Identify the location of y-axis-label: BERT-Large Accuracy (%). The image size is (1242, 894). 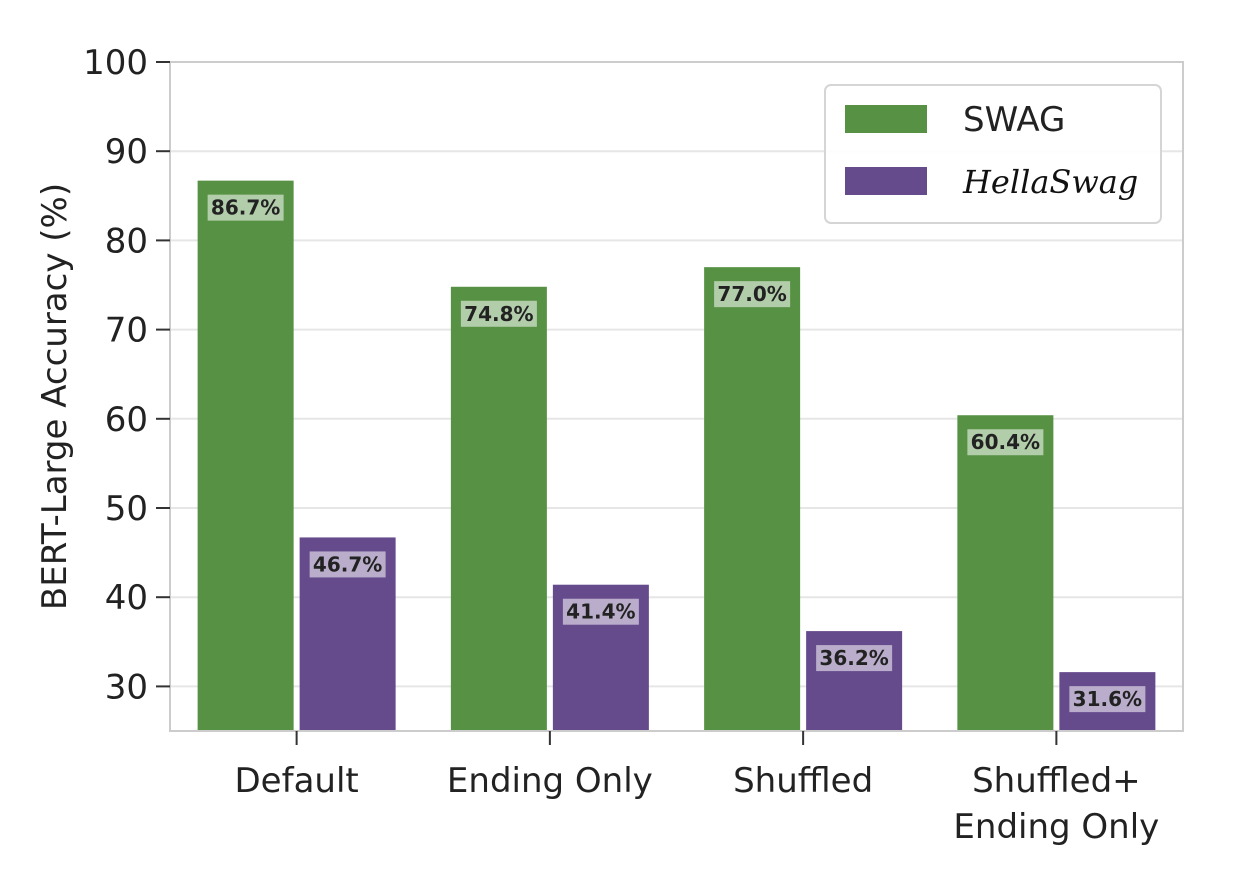
(55, 396).